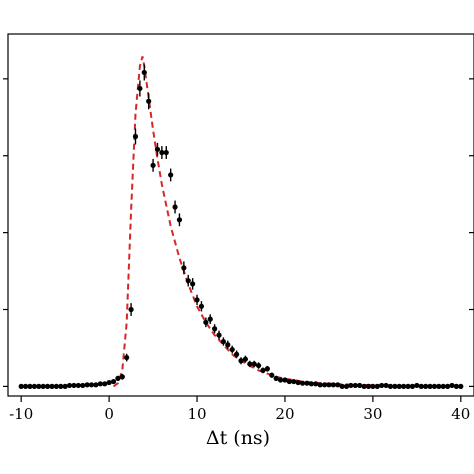  Describe the element at coordinates (196, 414) in the screenshot. I see `x-tick-label: 10` at that location.